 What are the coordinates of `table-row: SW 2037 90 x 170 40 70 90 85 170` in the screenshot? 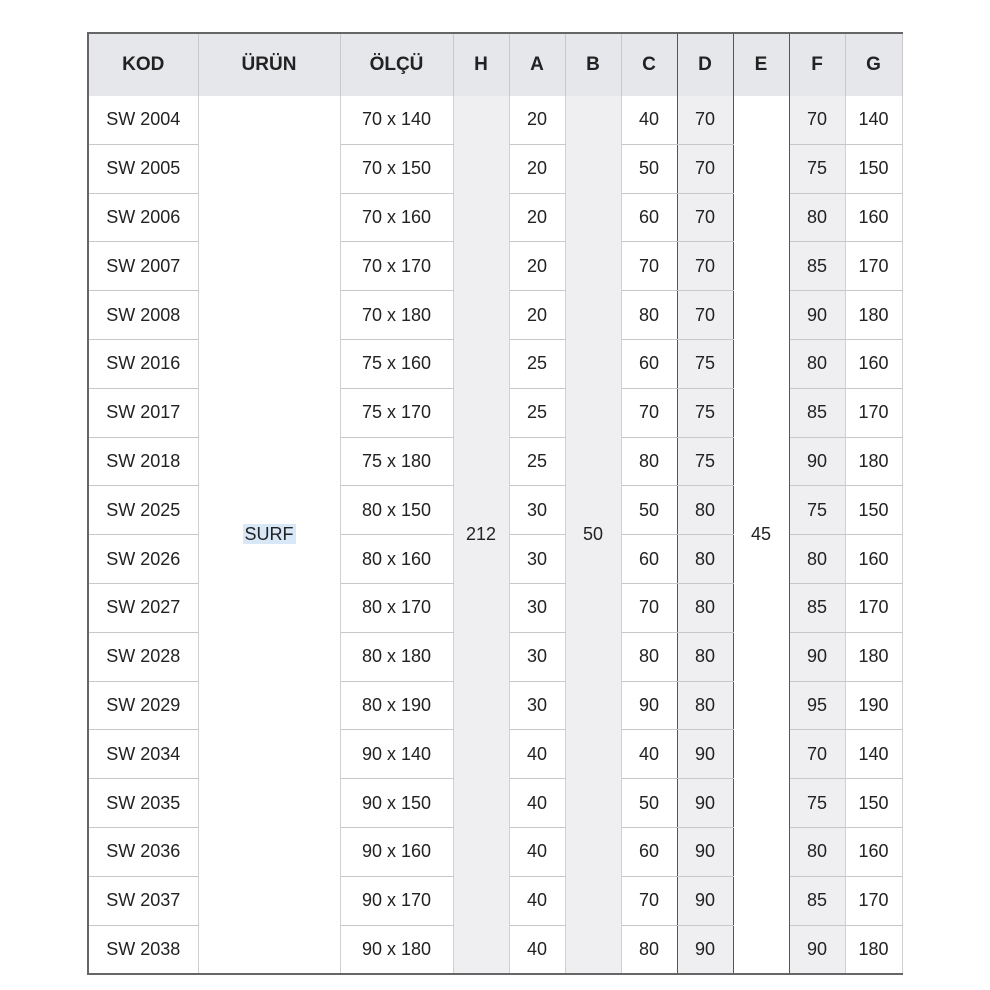 It's located at (495, 901).